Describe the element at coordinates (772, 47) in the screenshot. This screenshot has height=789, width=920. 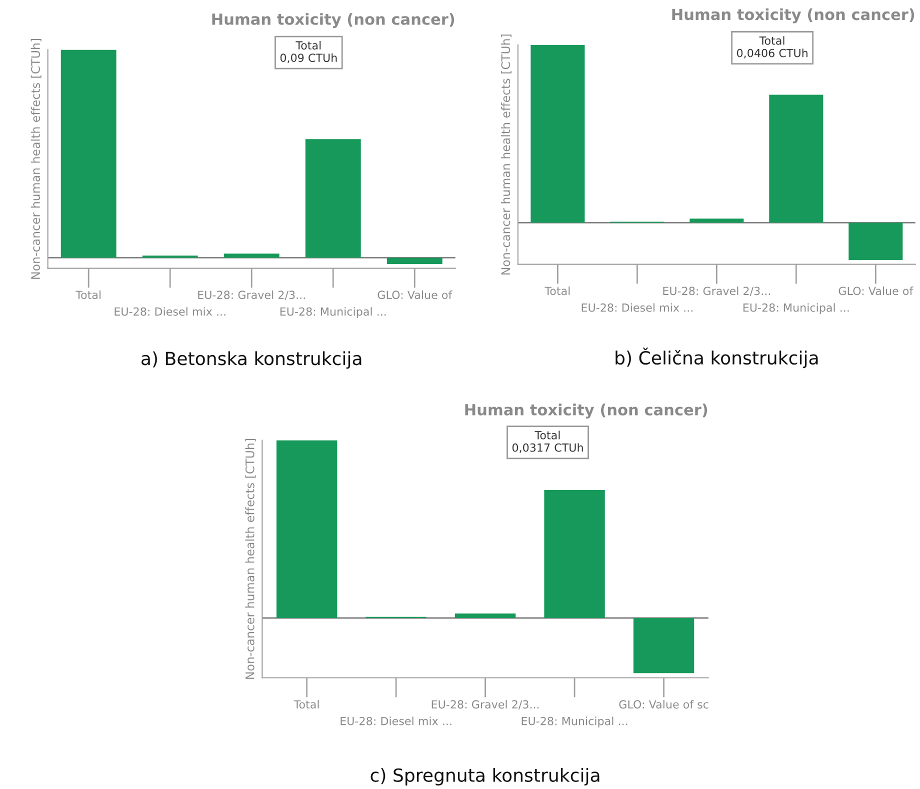
I see `annotation: Total 0,0406 CTUh` at that location.